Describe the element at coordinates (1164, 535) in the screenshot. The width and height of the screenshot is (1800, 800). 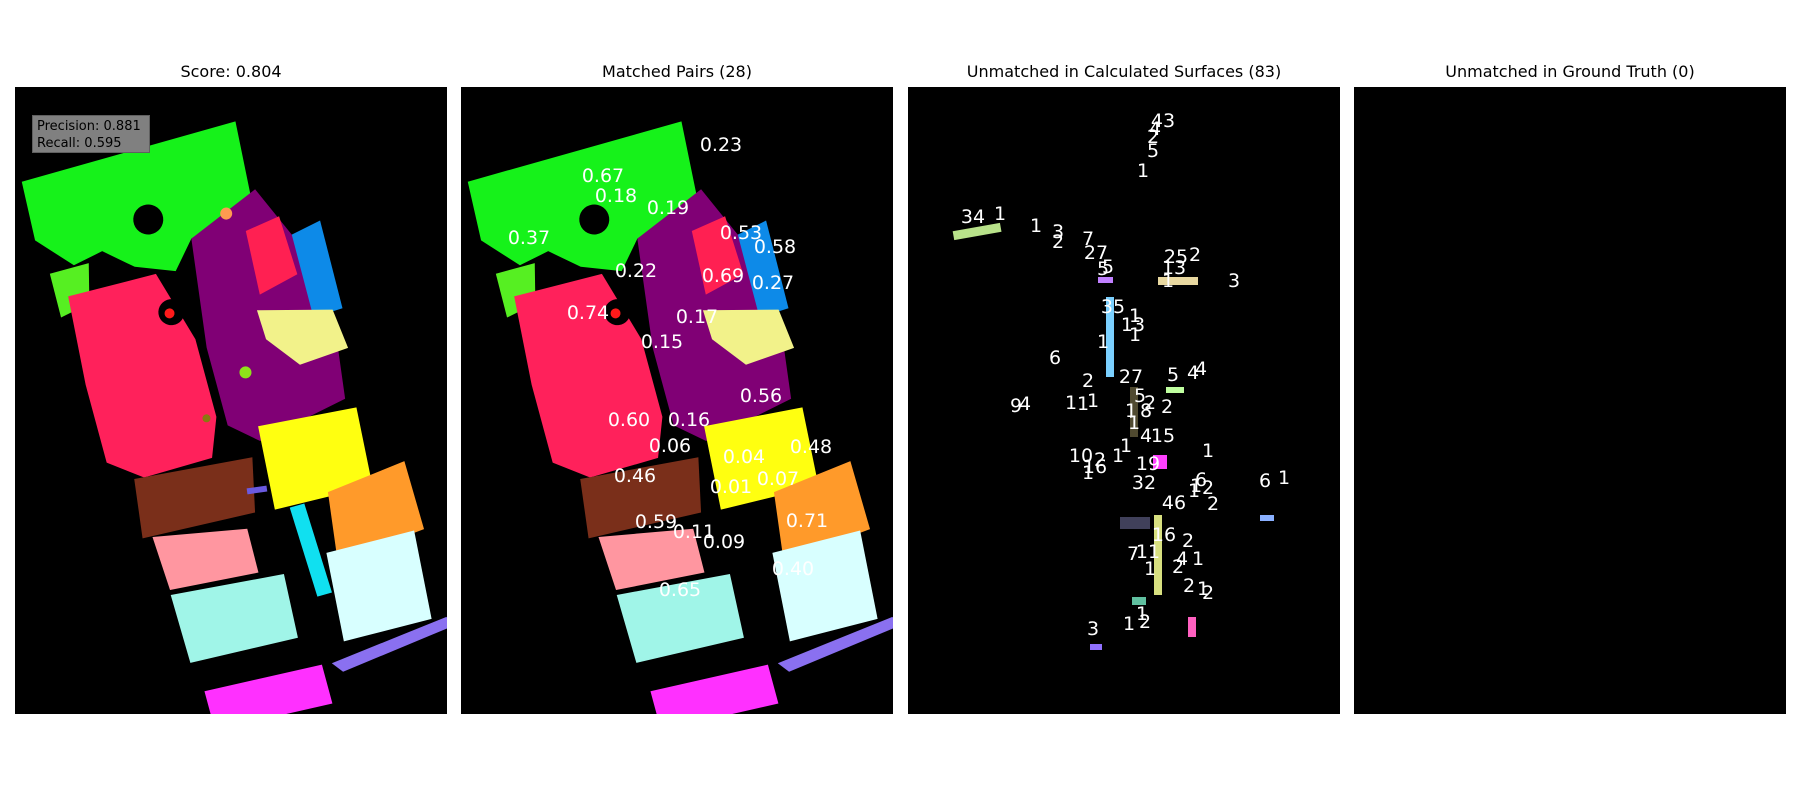
I see `unmatched-label-59: 16` at that location.